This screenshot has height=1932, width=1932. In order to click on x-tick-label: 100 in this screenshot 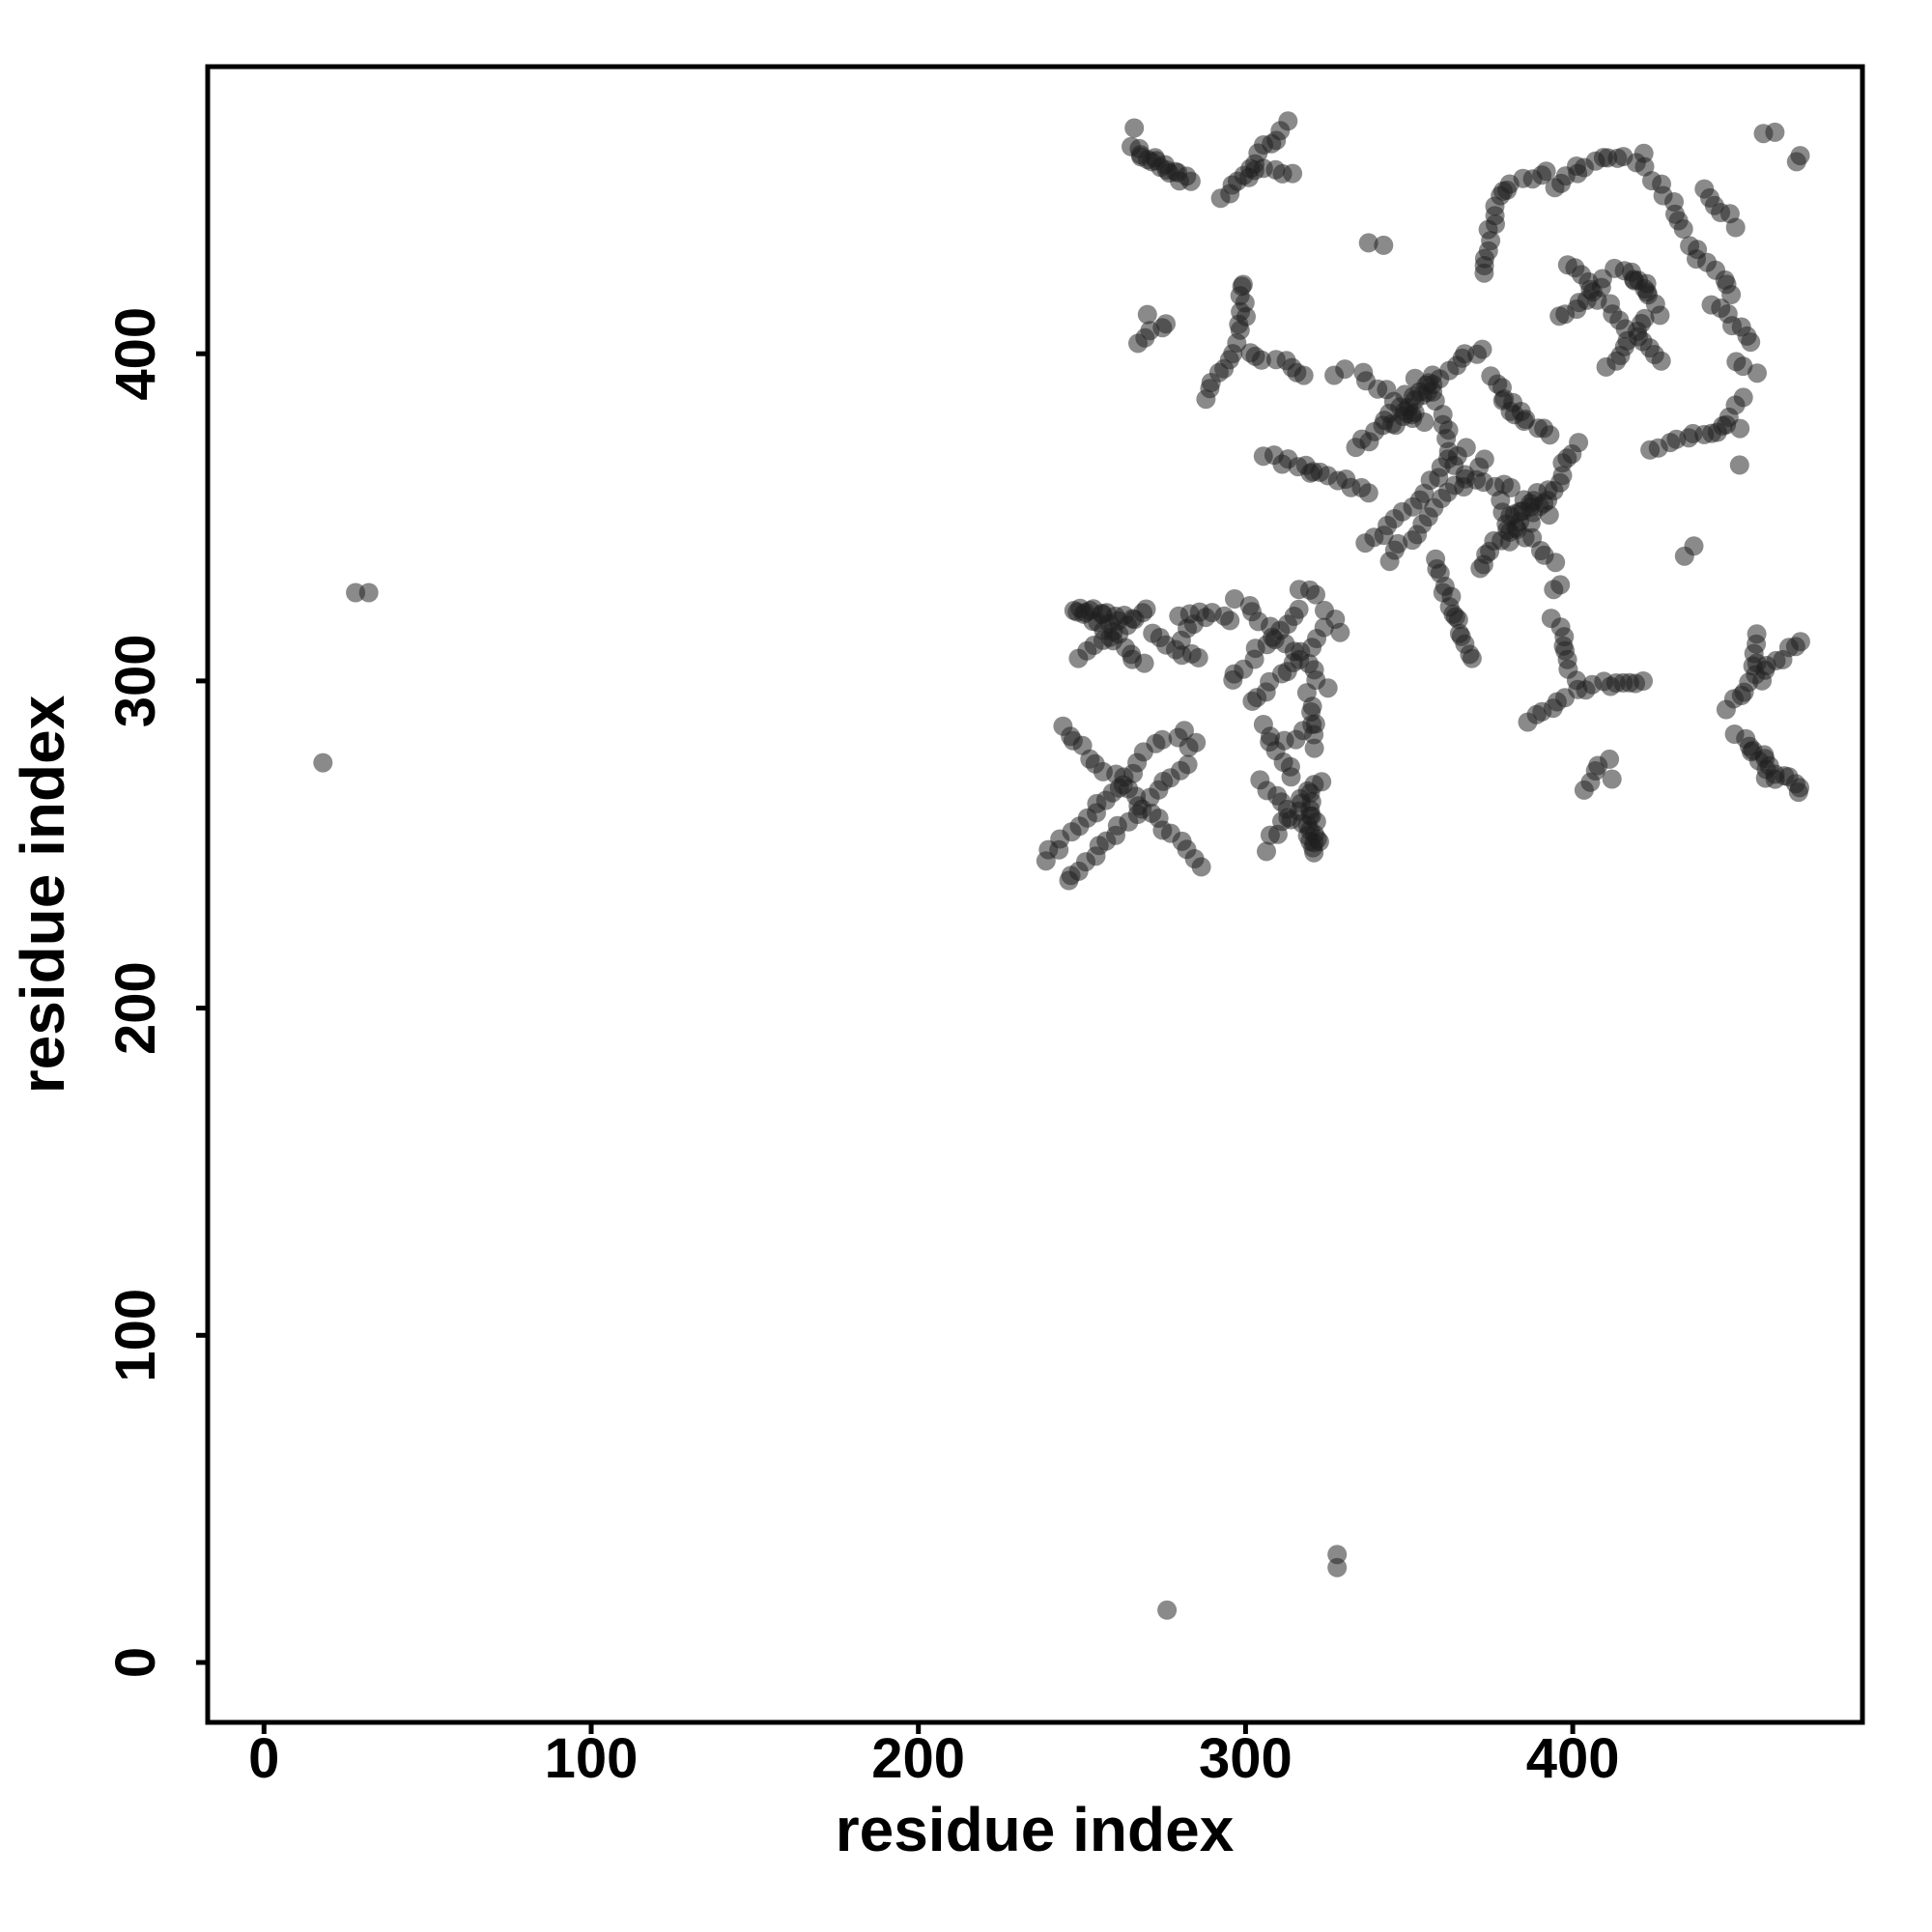, I will do `click(592, 1758)`.